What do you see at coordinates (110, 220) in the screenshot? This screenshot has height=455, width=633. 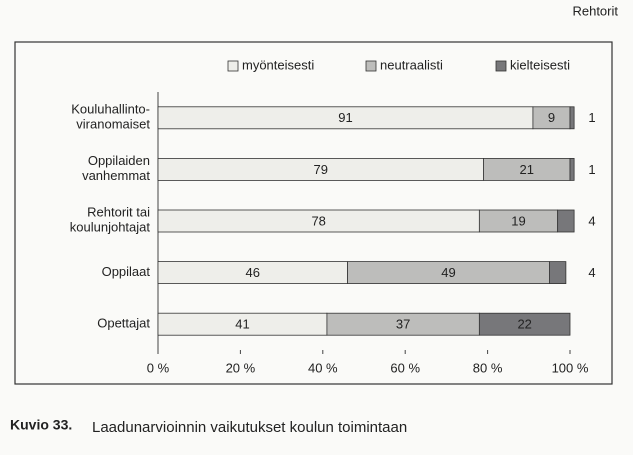 I see `y-tick-label: Rehtorit tai koulunjohtajat` at bounding box center [110, 220].